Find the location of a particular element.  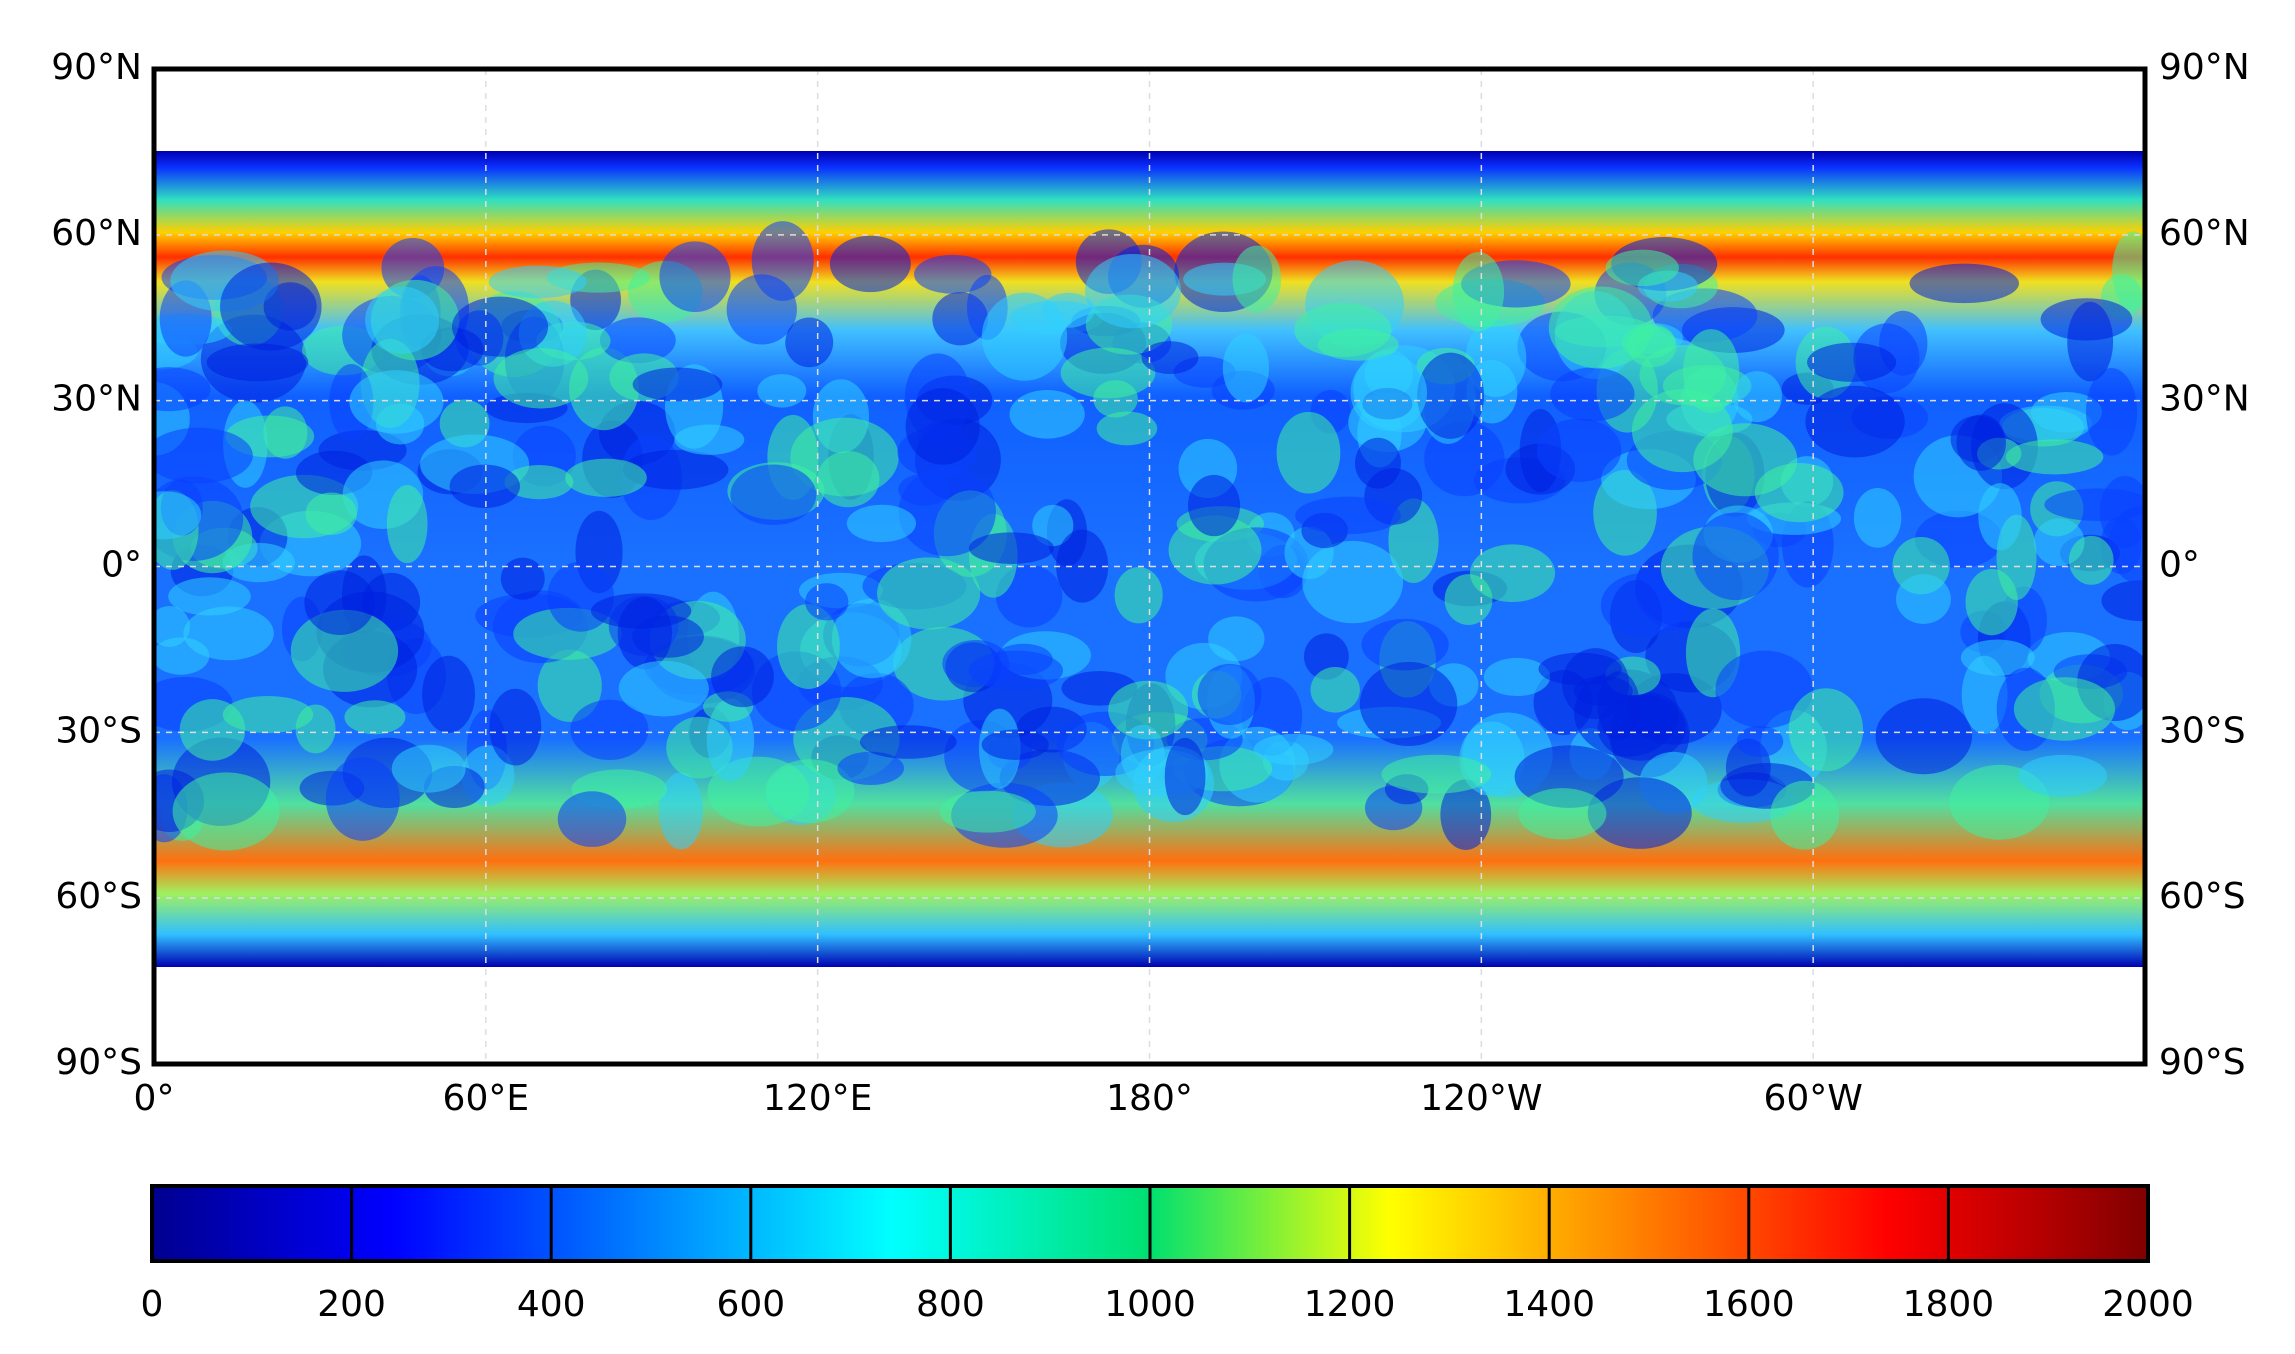

lat-label-left: 90°S is located at coordinates (98, 1062).